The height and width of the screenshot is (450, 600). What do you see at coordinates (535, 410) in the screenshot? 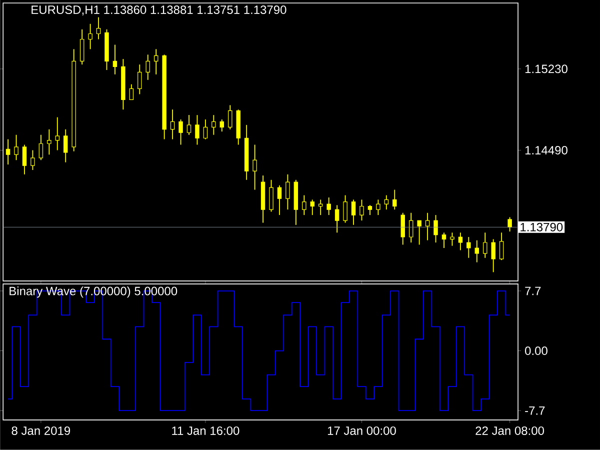
I see `y-tick-label: -7.7` at bounding box center [535, 410].